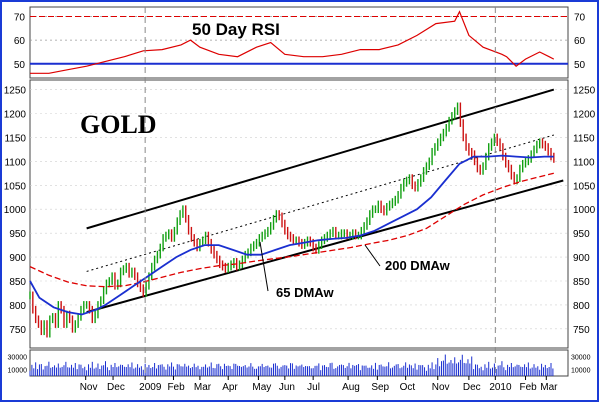 This screenshot has height=408, width=600. What do you see at coordinates (118, 124) in the screenshot?
I see `price-title: GOLD` at bounding box center [118, 124].